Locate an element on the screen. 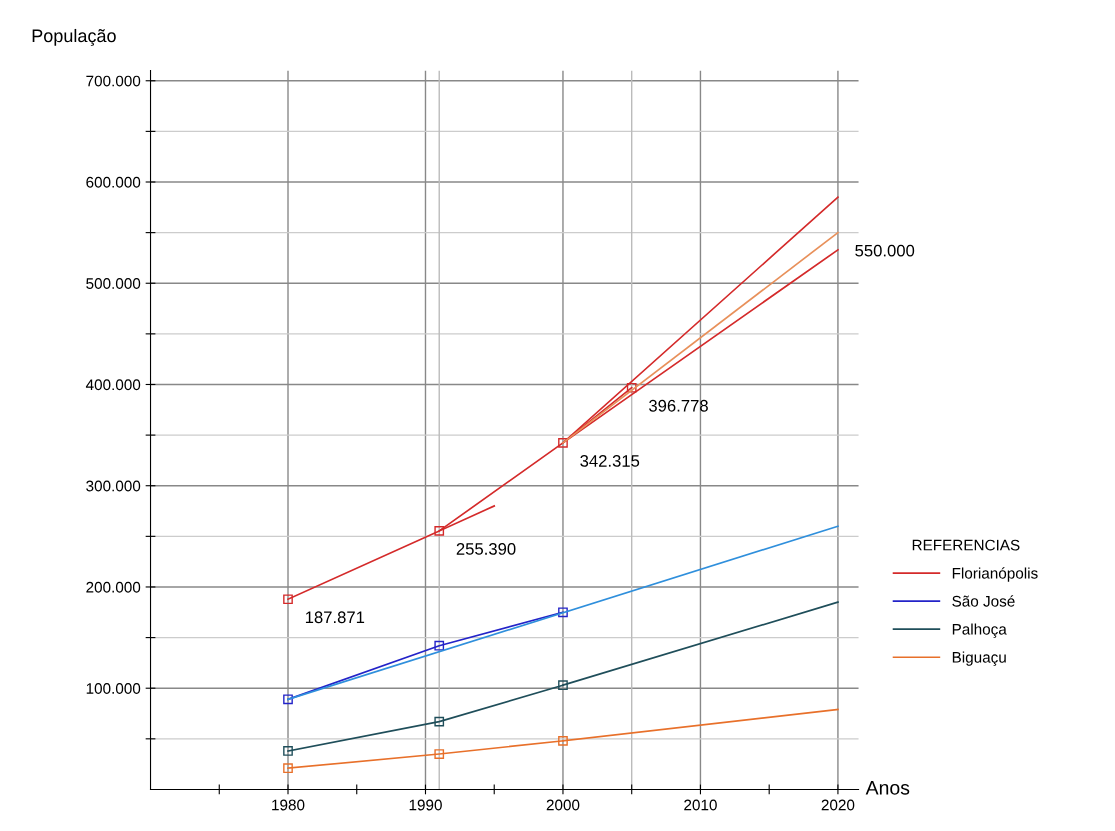 This screenshot has height=831, width=1115. y-tick-label: 700.000 is located at coordinates (113, 81).